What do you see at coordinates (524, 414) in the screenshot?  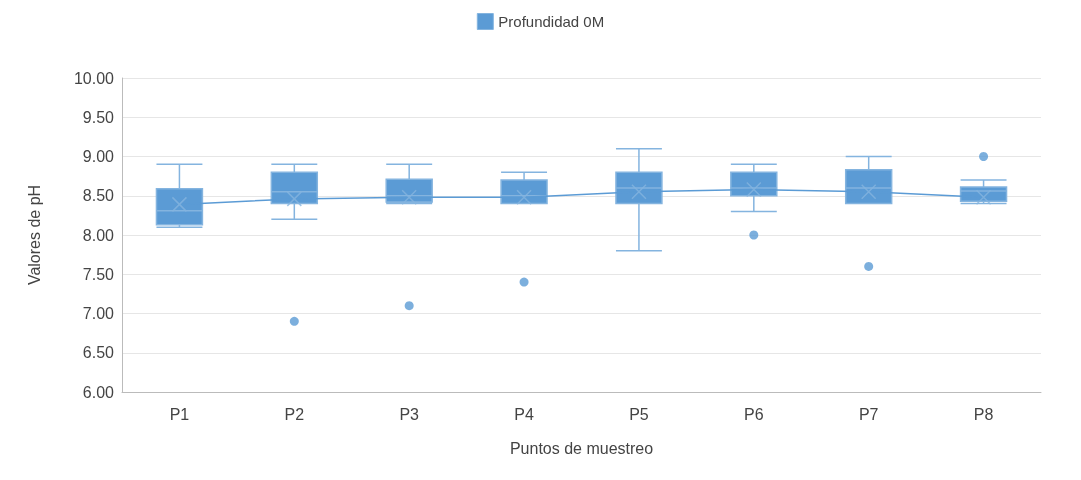 I see `x-tick-label: P4` at bounding box center [524, 414].